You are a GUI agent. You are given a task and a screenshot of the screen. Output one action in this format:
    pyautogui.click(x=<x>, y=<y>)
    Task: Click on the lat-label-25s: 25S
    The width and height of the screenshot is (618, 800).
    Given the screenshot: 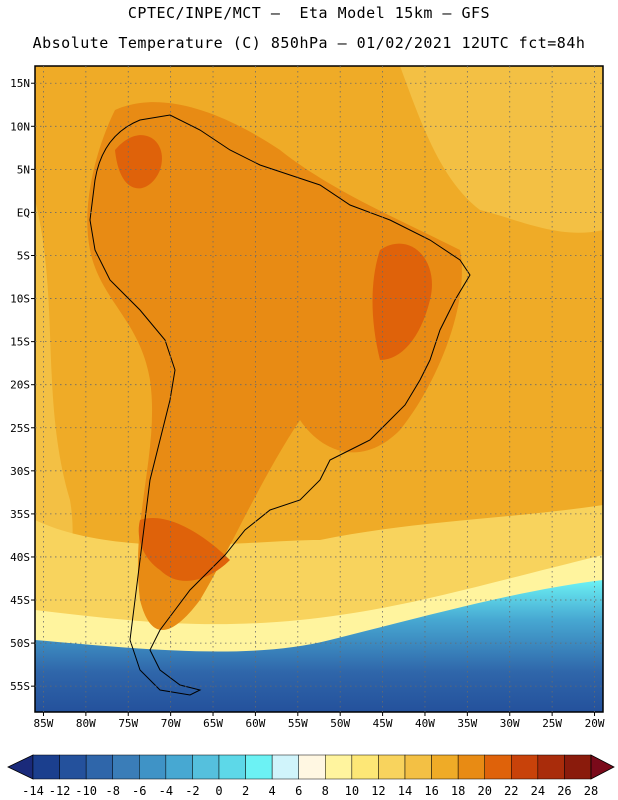 What is the action you would take?
    pyautogui.click(x=20, y=428)
    